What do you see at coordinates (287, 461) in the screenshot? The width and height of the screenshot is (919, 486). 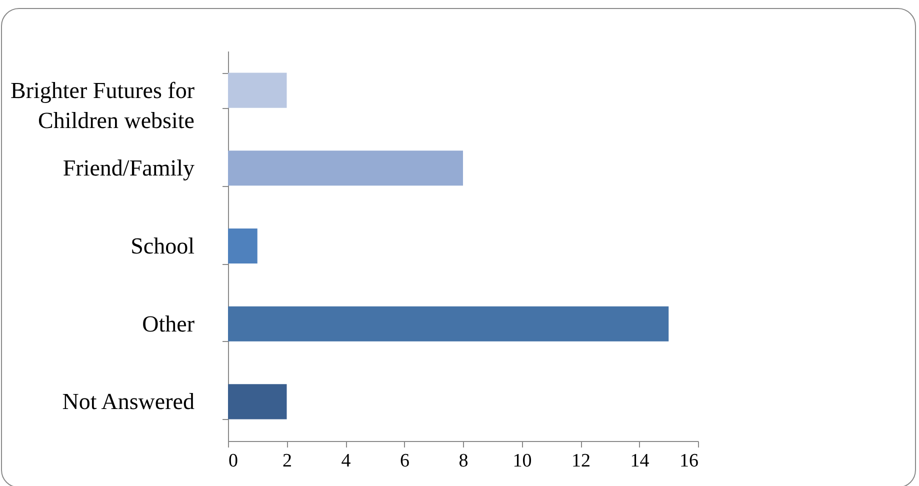 I see `x-tick-label: 2` at bounding box center [287, 461].